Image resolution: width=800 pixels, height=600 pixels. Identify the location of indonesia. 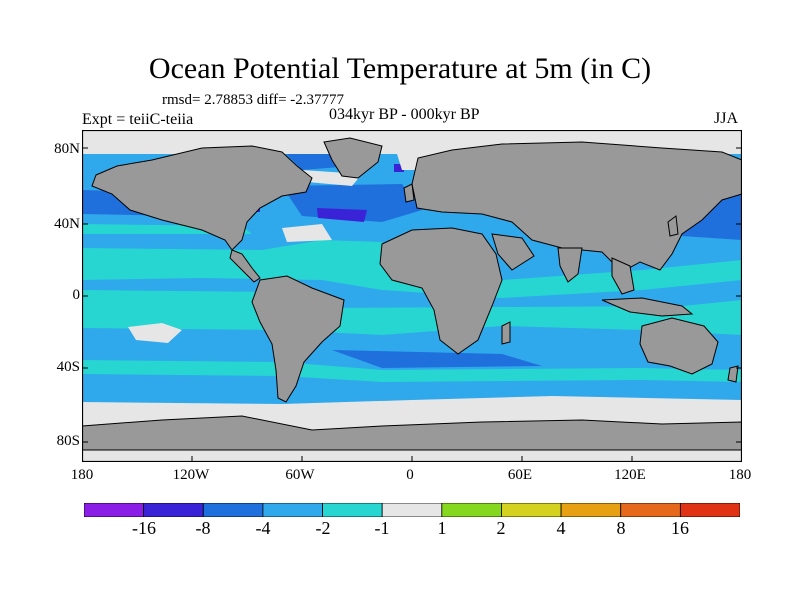
(647, 307).